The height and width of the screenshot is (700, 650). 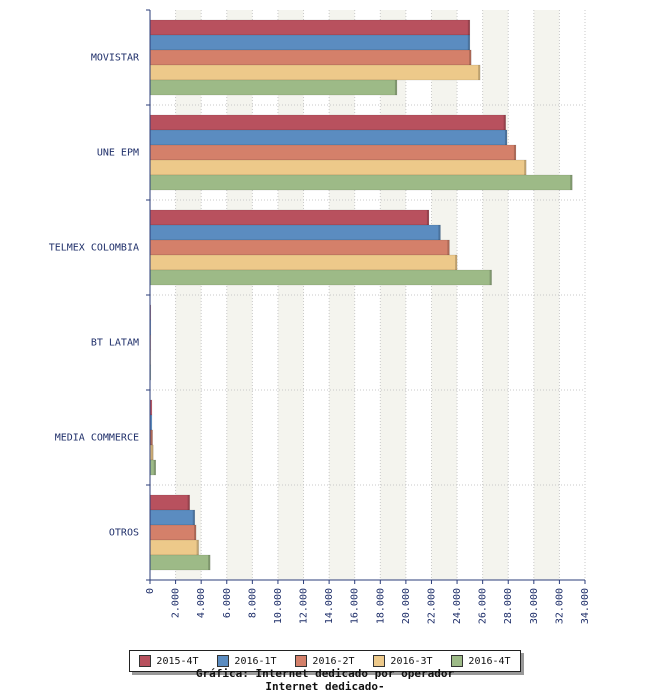 I want to click on x-tick-label: 0, so click(x=150, y=591).